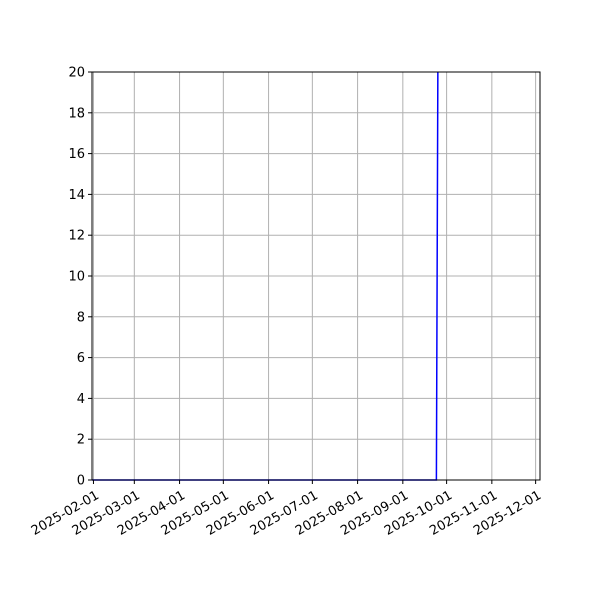 This screenshot has height=600, width=600. Describe the element at coordinates (81, 317) in the screenshot. I see `y-tick-label: 8` at that location.